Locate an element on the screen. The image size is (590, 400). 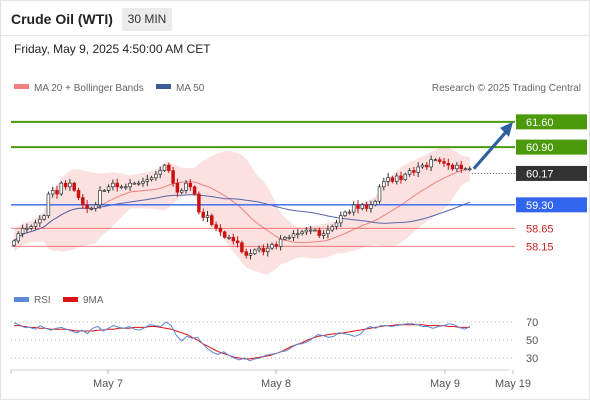
rsi-panel: 70 50 30 is located at coordinates (274, 341).